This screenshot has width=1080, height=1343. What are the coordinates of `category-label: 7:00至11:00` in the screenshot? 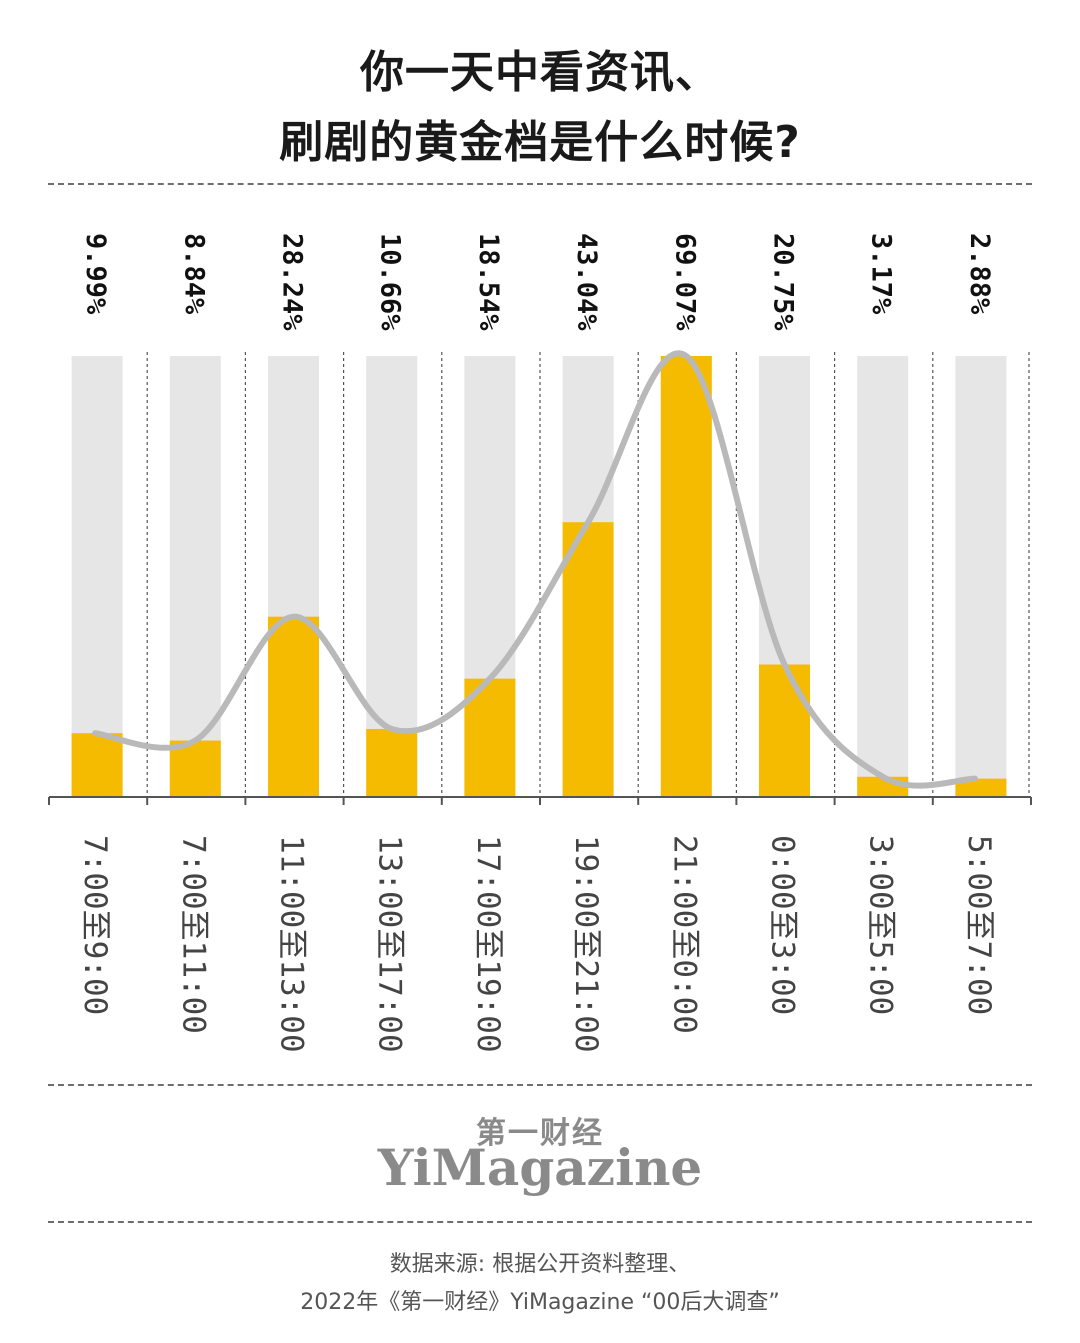 It's located at (193, 934).